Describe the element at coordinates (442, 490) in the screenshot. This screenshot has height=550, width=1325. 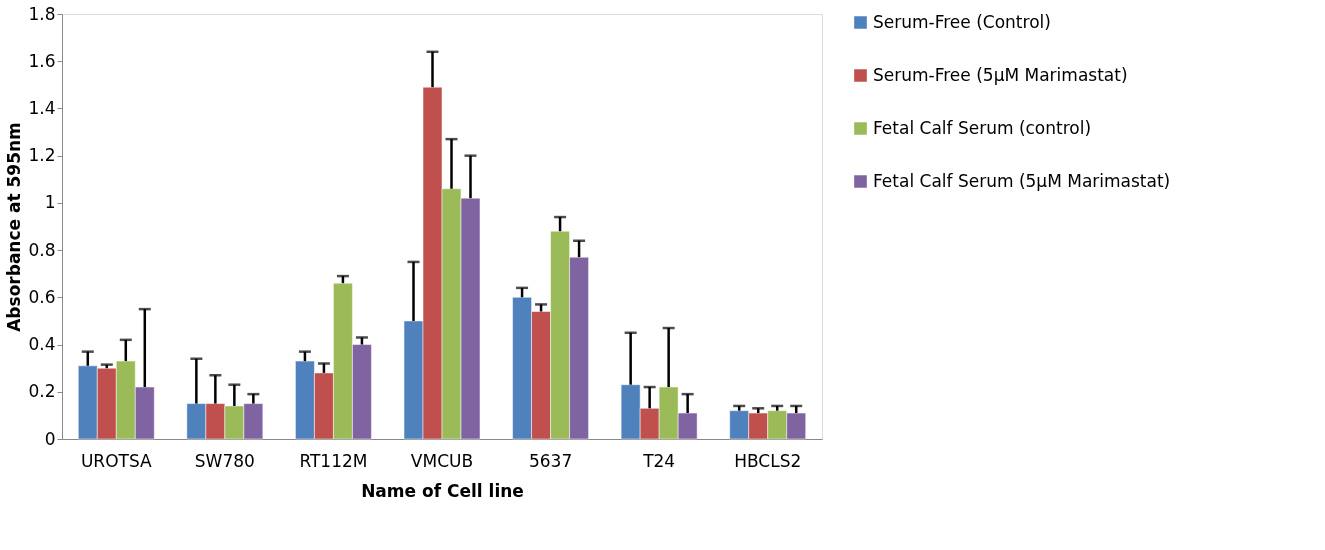
I see `x-axis-title: Name of Cell line` at that location.